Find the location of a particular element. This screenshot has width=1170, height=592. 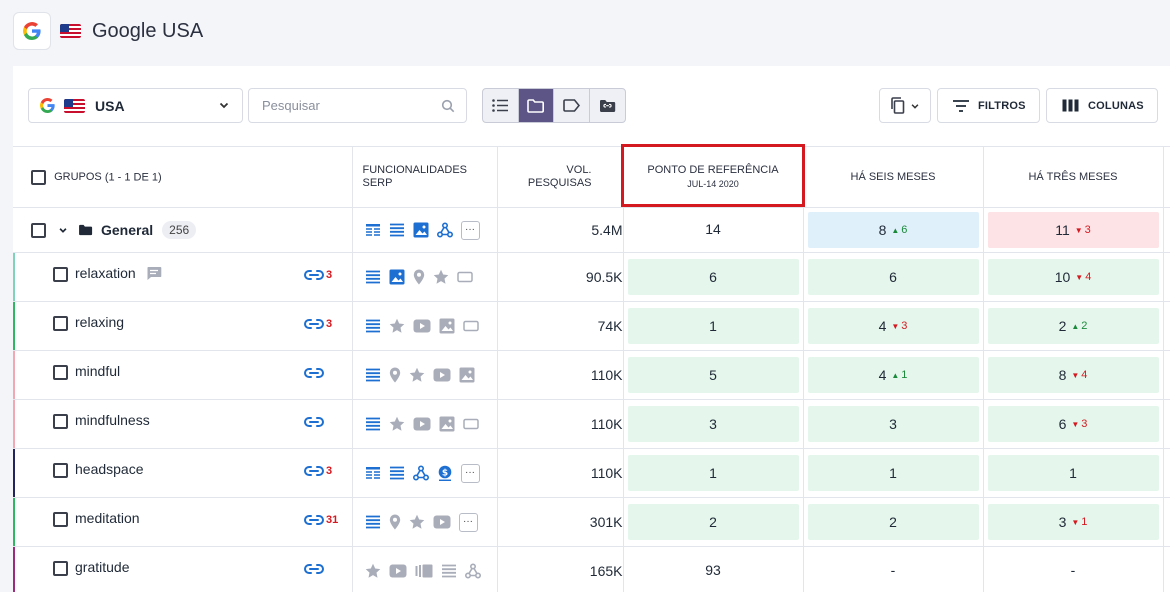

groups-header-label: GRUPOS is located at coordinates (78, 176).